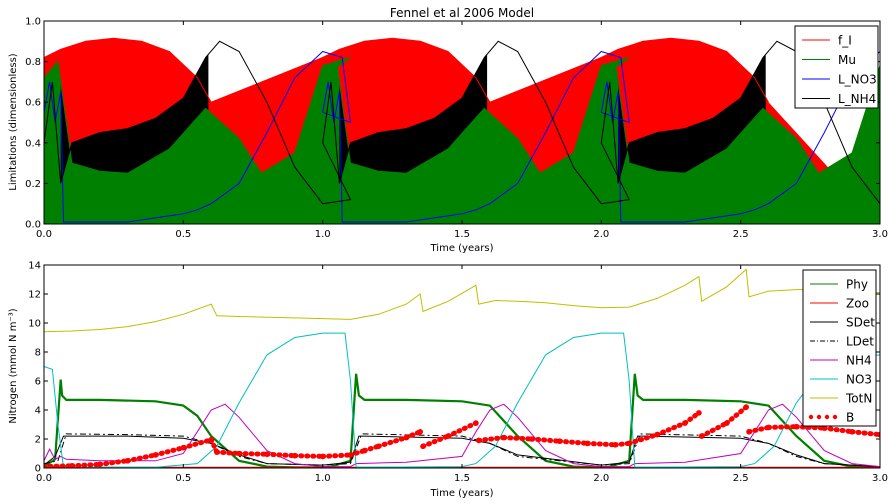 The width and height of the screenshot is (896, 504). What do you see at coordinates (38, 353) in the screenshot?
I see `y-tick-label: 8` at bounding box center [38, 353].